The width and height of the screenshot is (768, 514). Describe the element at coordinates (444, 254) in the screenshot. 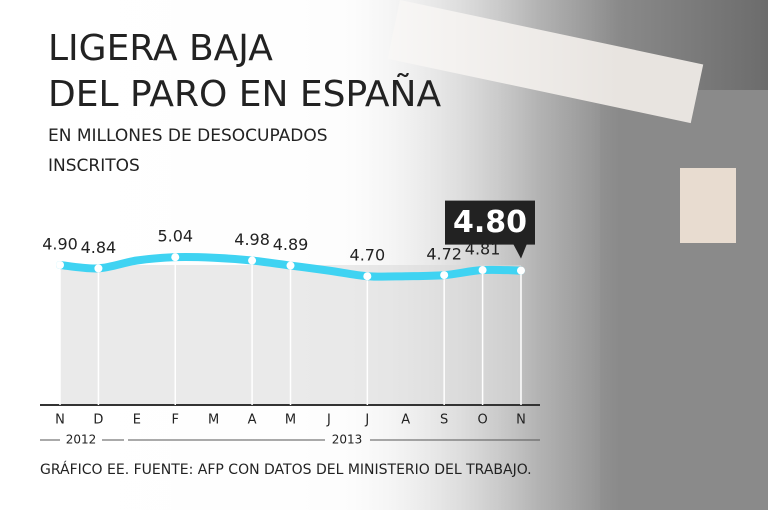

I see `value-label: 4.72` at that location.